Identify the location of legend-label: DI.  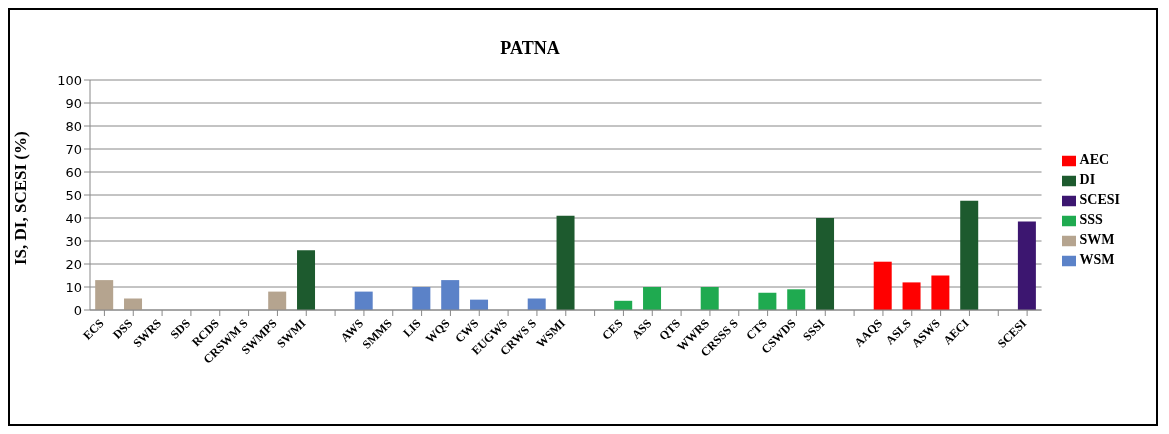
(1087, 179).